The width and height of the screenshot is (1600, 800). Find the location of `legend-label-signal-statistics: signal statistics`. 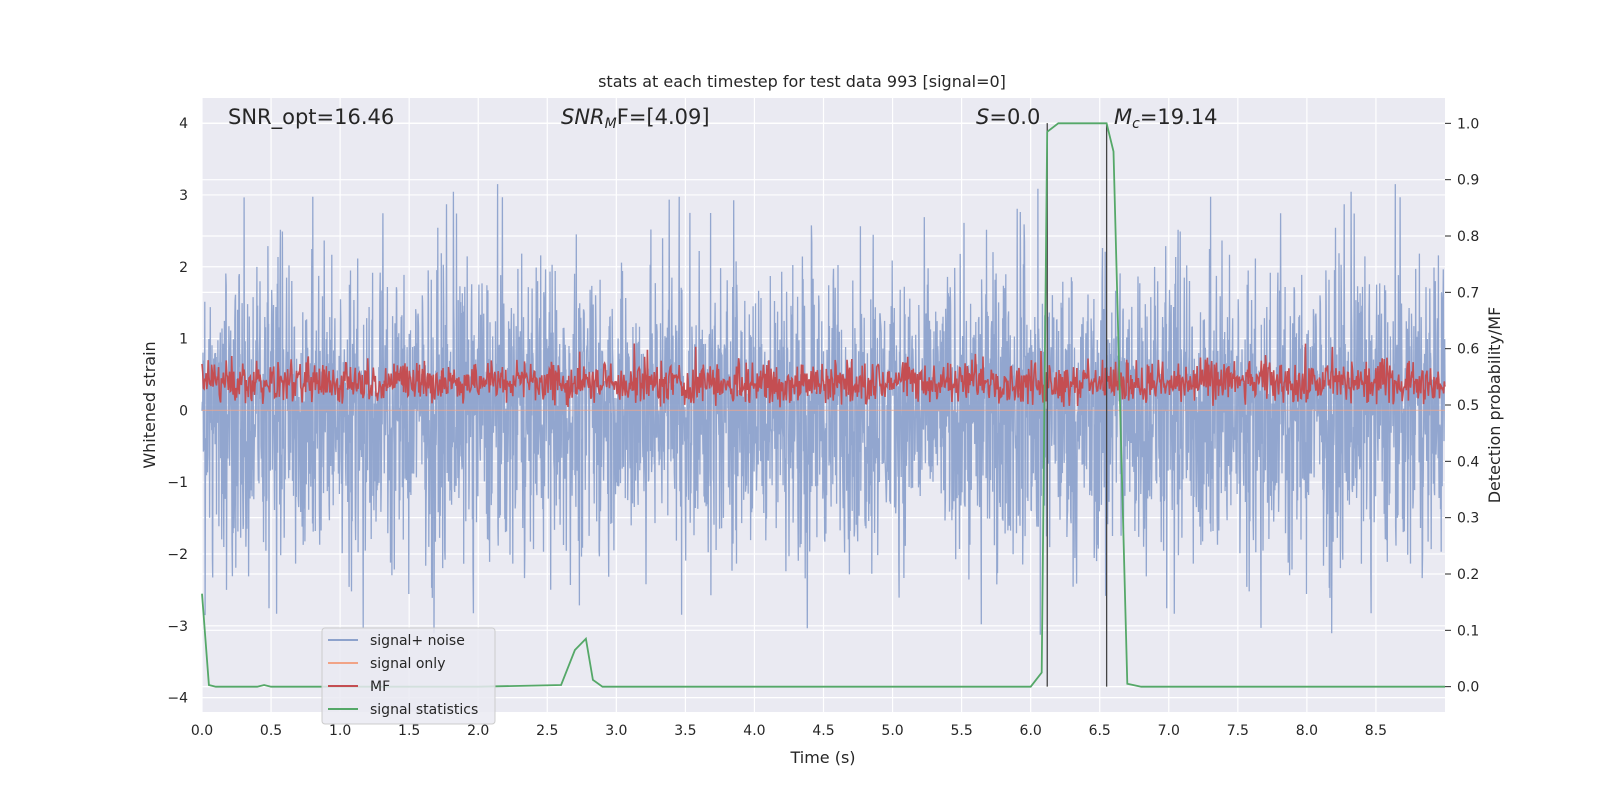

legend-label-signal-statistics: signal statistics is located at coordinates (424, 710).